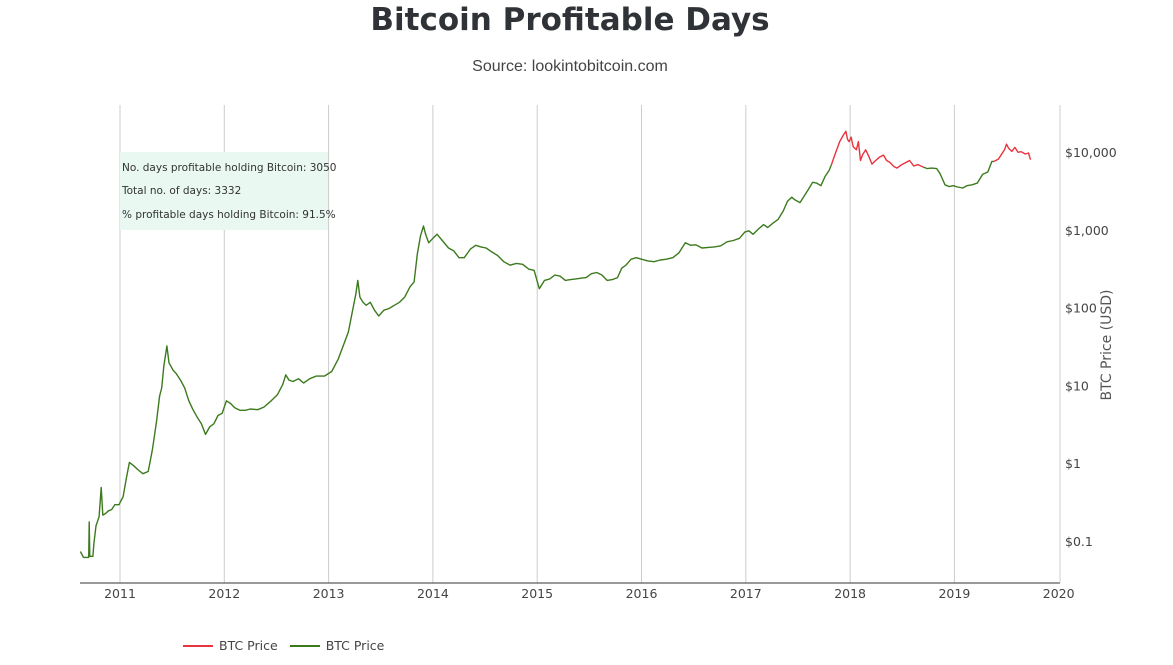 The image size is (1173, 665). What do you see at coordinates (355, 645) in the screenshot?
I see `legend-label-2: BTC Price` at bounding box center [355, 645].